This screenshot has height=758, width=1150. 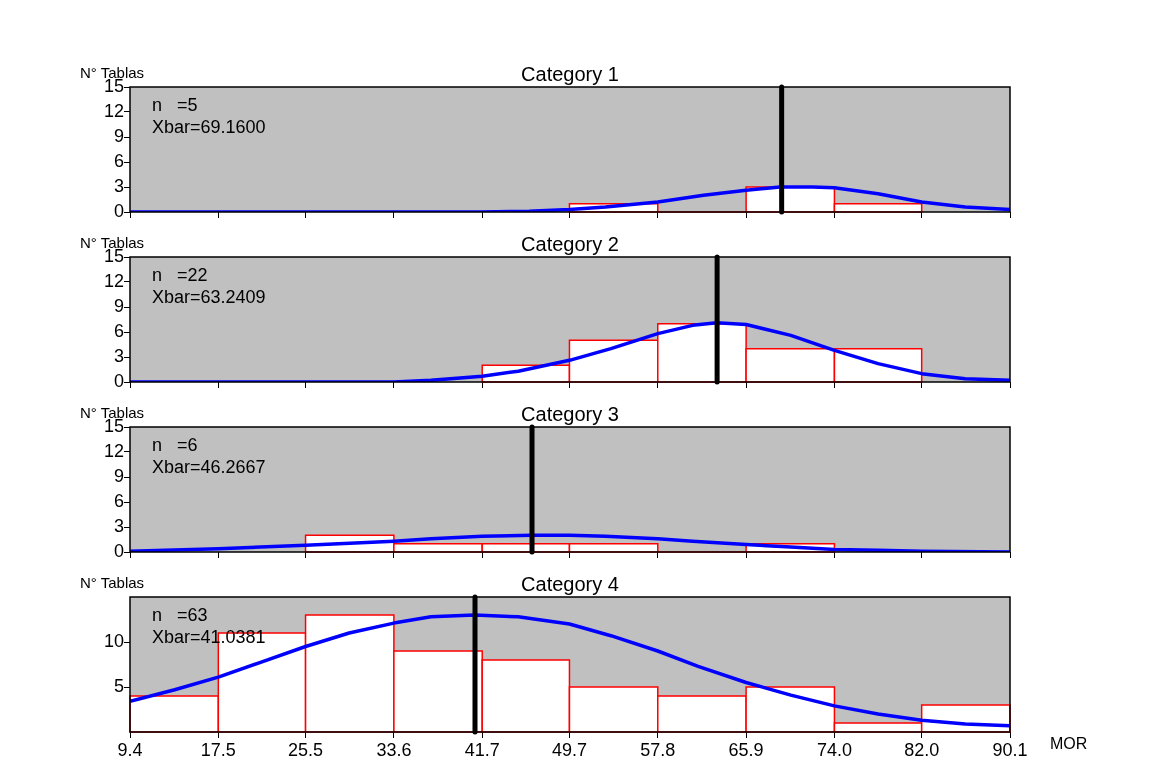 What do you see at coordinates (180, 614) in the screenshot?
I see `annotation: n =63` at bounding box center [180, 614].